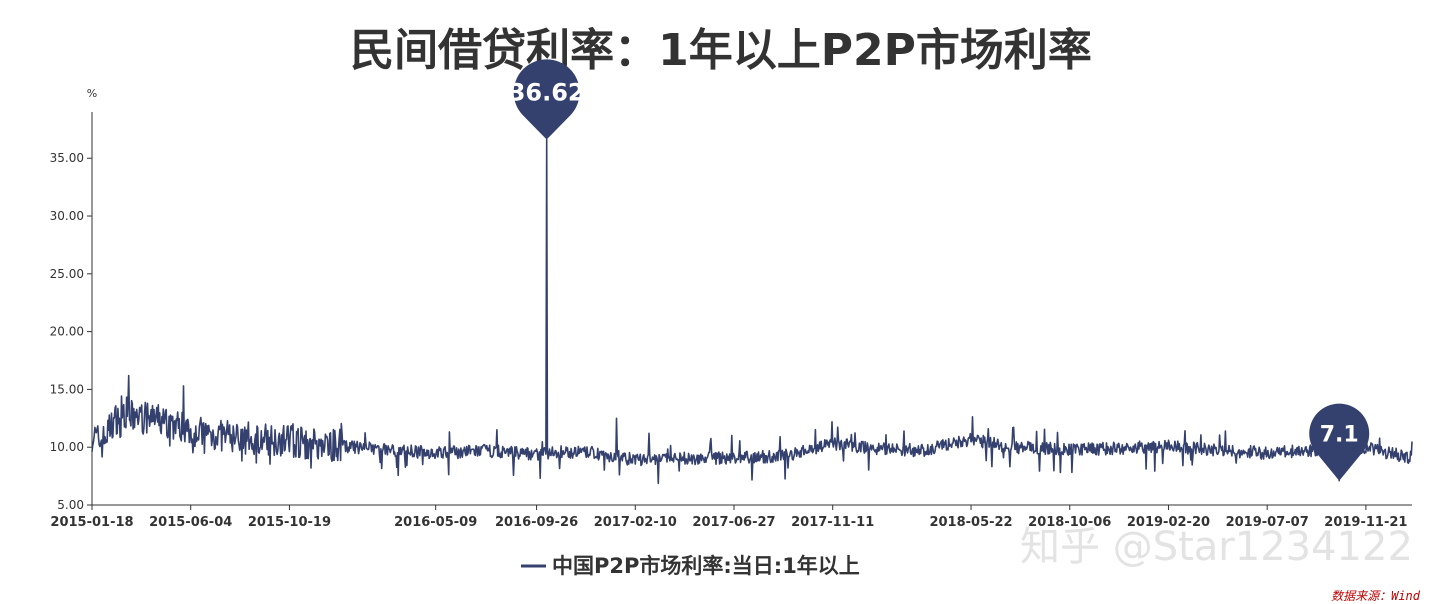 The width and height of the screenshot is (1442, 604). Describe the element at coordinates (721, 50) in the screenshot. I see `chart-title: 民间借贷利率：1年以上P2P市场利率` at that location.